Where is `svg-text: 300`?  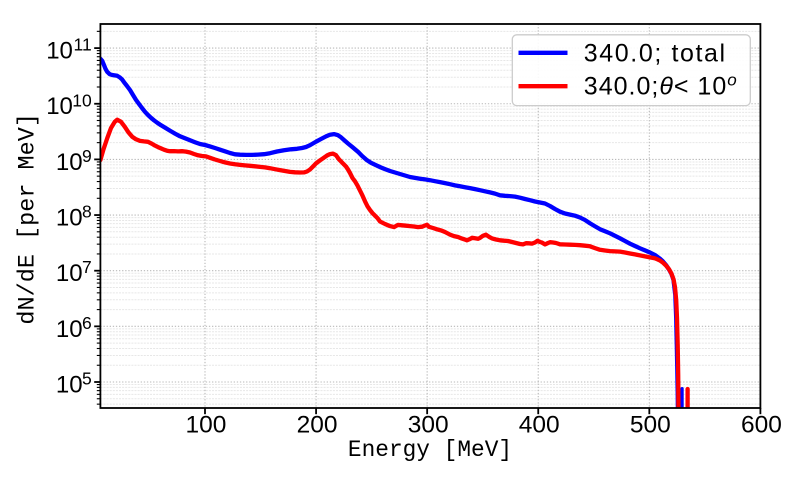 svg-text: 300 is located at coordinates (428, 425).